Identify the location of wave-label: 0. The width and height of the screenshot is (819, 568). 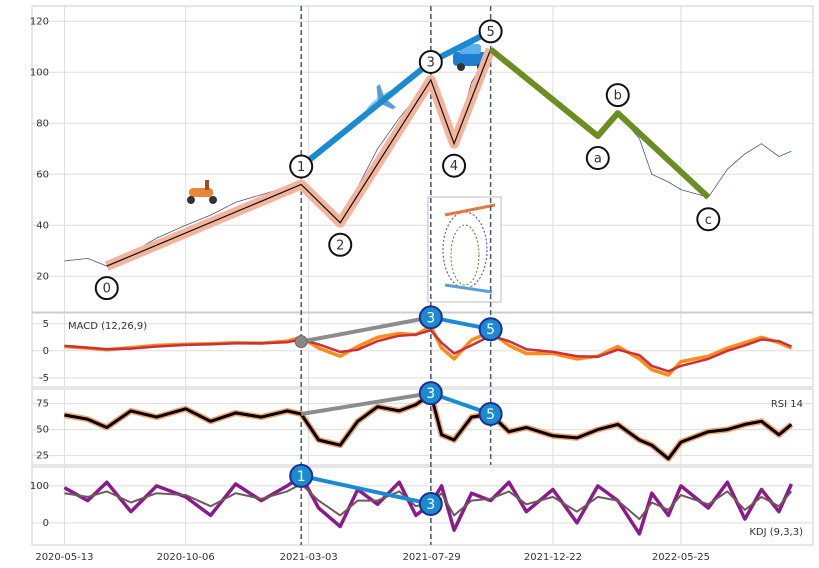
(107, 289).